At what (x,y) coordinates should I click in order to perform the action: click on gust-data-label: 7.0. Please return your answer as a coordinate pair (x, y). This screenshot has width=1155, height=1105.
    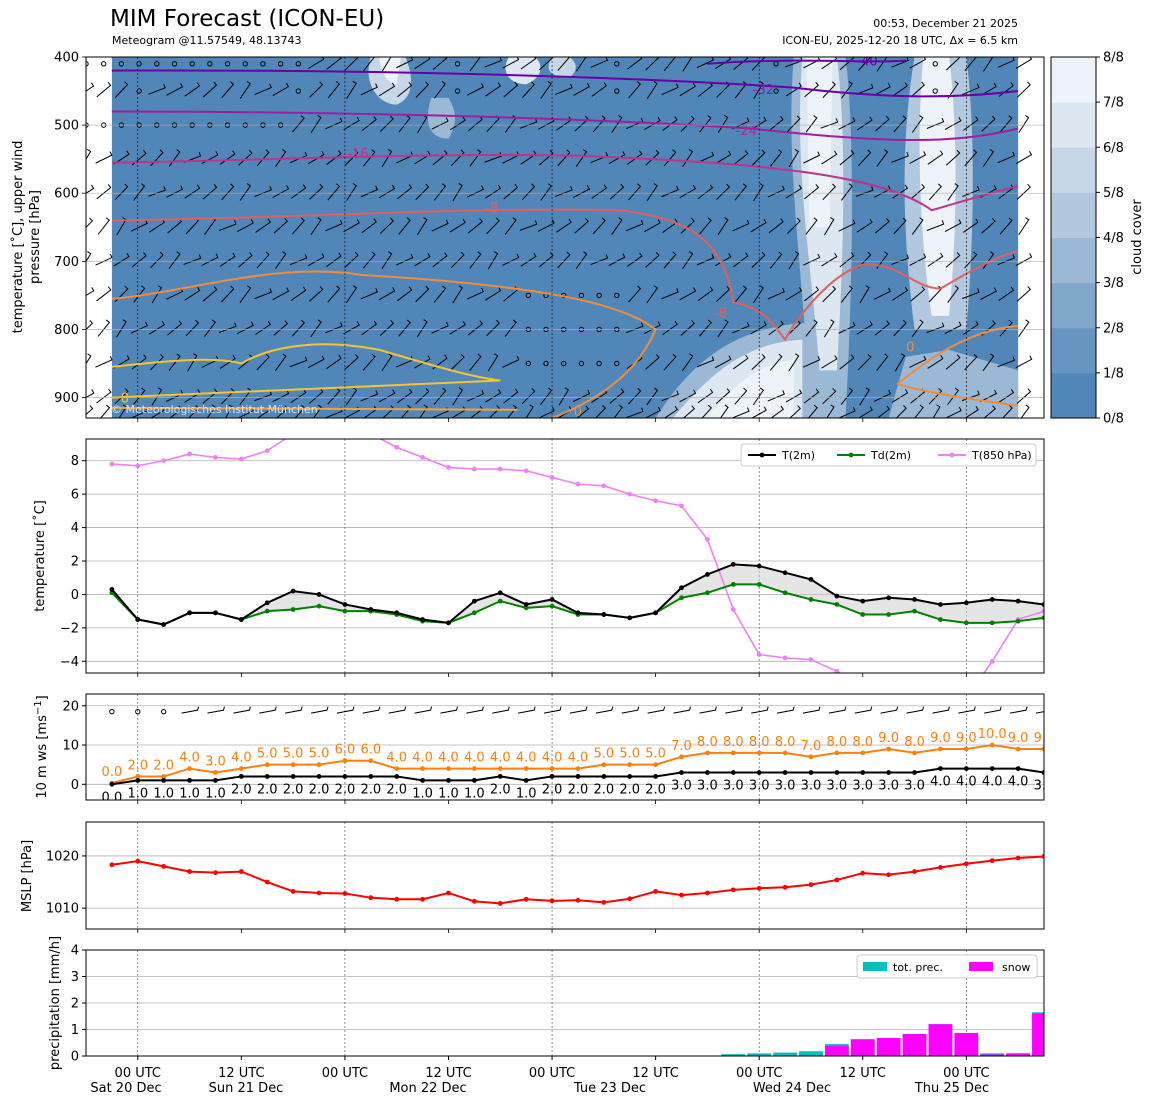
    Looking at the image, I should click on (681, 746).